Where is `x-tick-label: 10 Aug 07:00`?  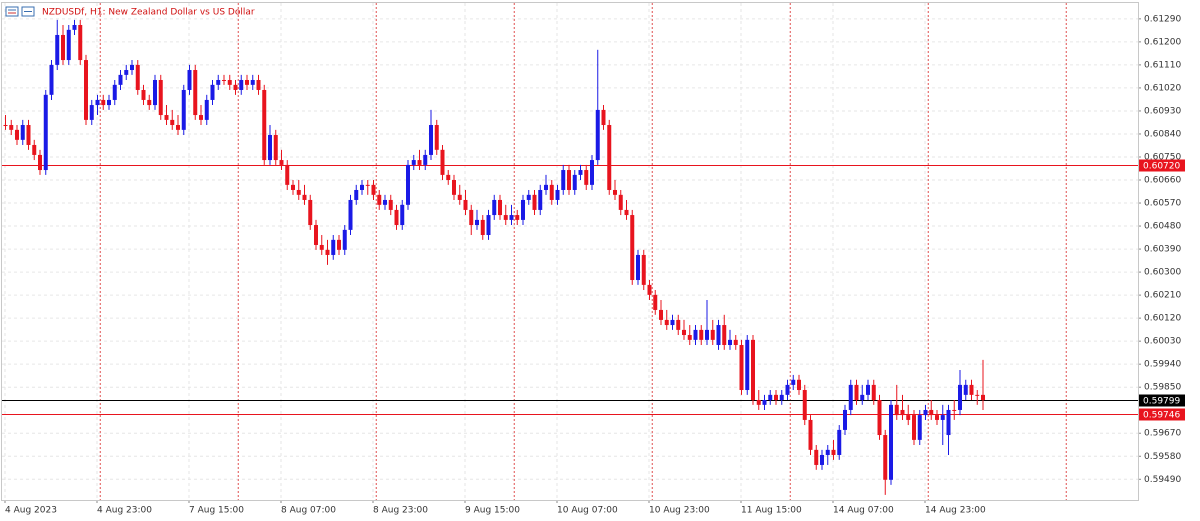
x-tick-label: 10 Aug 07:00 is located at coordinates (587, 511).